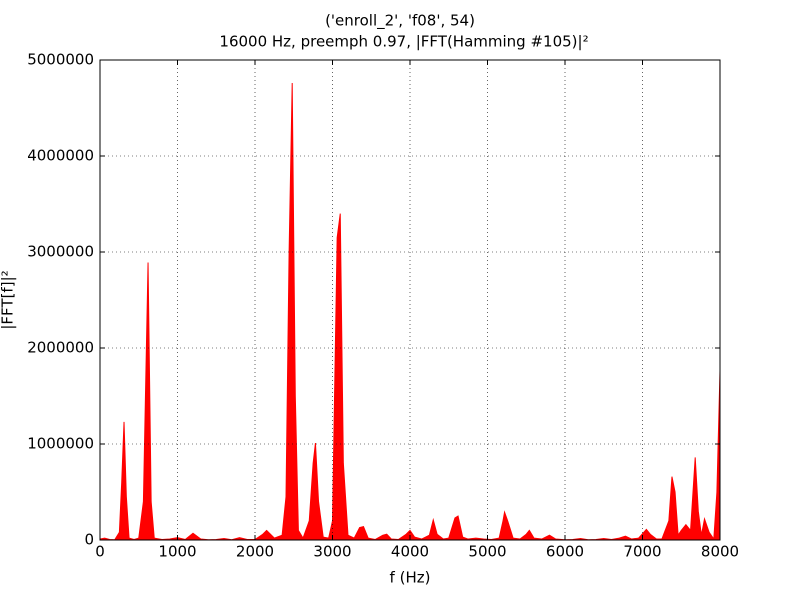  Describe the element at coordinates (332, 552) in the screenshot. I see `x-tick-label: 3000` at that location.